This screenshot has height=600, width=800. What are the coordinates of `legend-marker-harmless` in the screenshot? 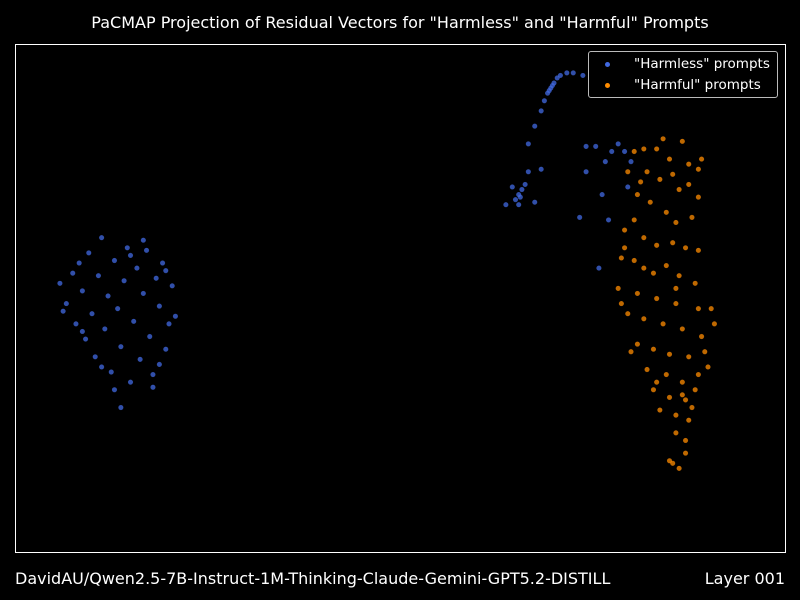 It's located at (607, 64).